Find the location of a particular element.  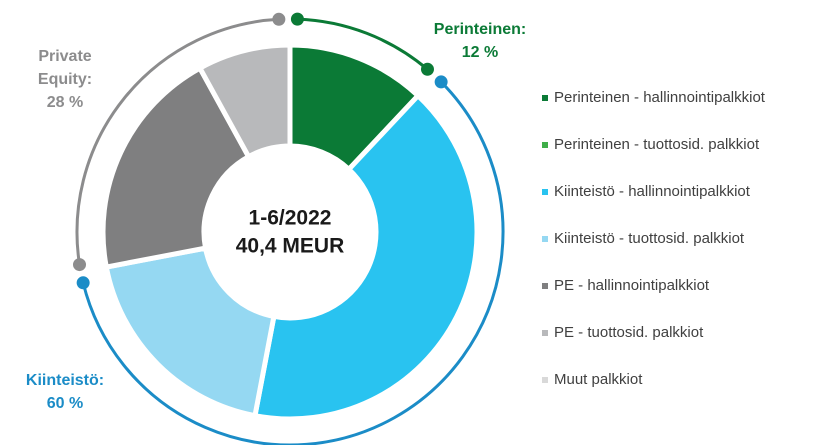

group-value-label: 12 % is located at coordinates (480, 52).